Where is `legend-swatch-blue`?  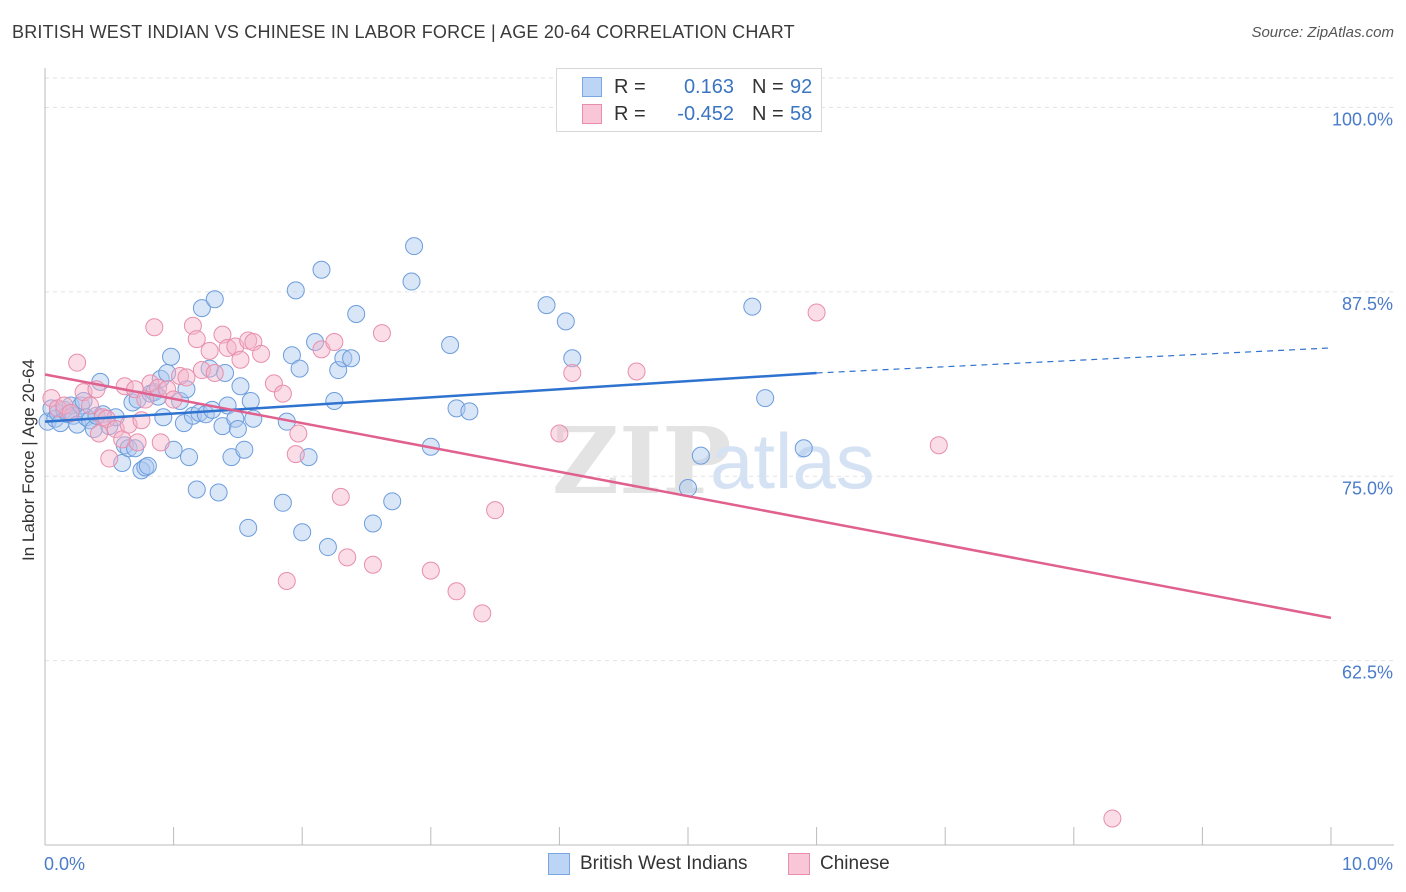
legend-swatch-blue is located at coordinates (592, 87).